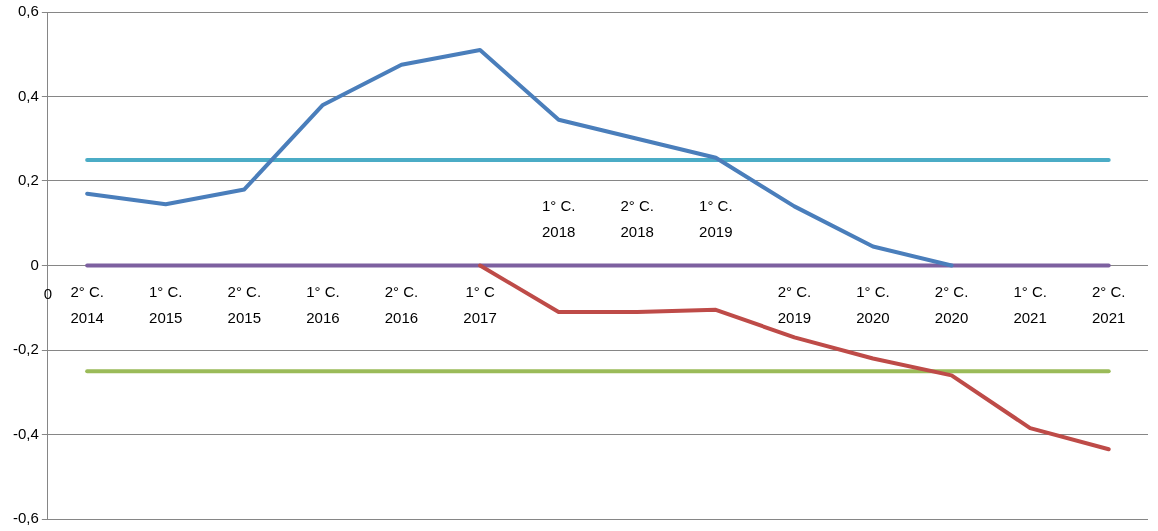 Image resolution: width=1158 pixels, height=531 pixels. What do you see at coordinates (480, 305) in the screenshot?
I see `x-tick-label: 1° C 2017` at bounding box center [480, 305].